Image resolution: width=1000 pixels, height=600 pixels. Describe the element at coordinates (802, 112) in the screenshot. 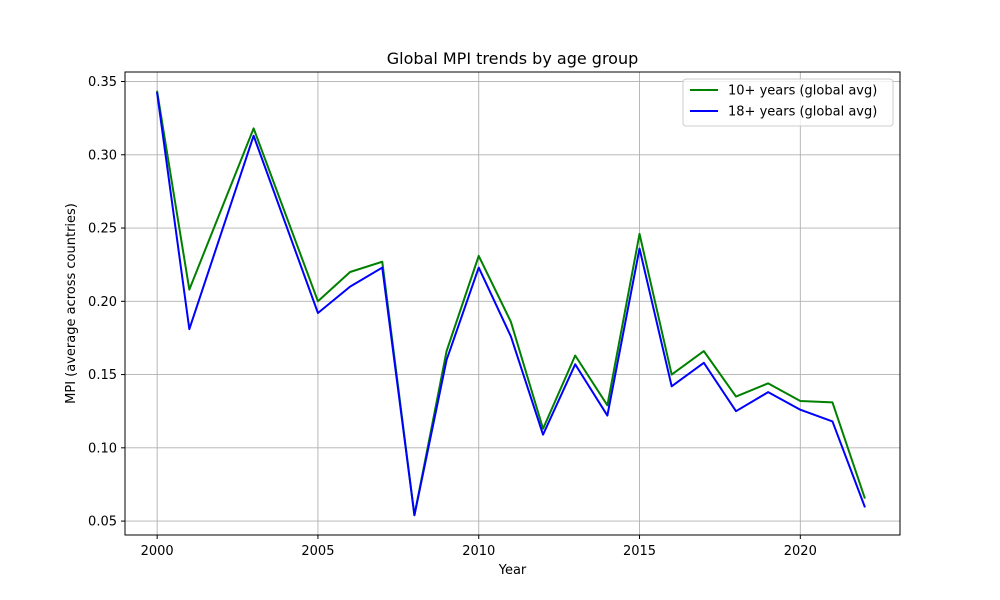

I see `legend-label-2: 18+ years (global avg)` at that location.